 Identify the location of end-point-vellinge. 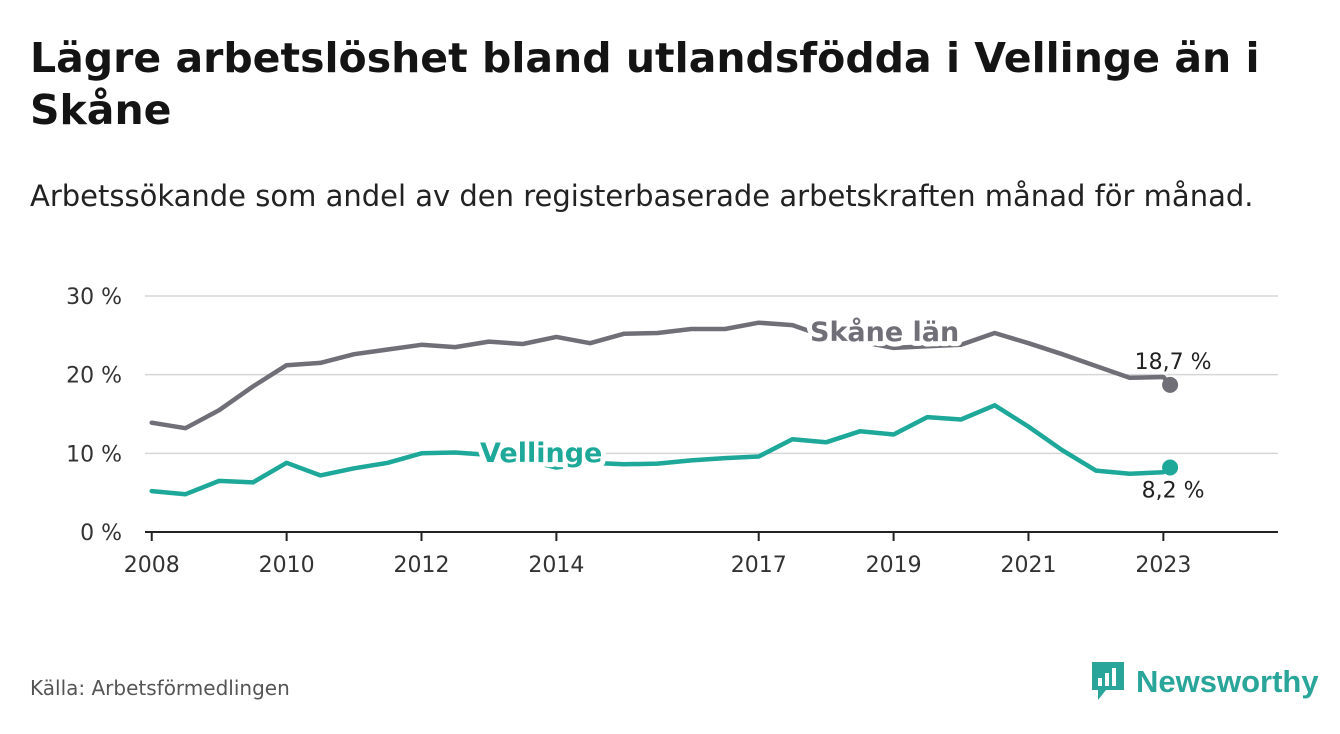
(1170, 467).